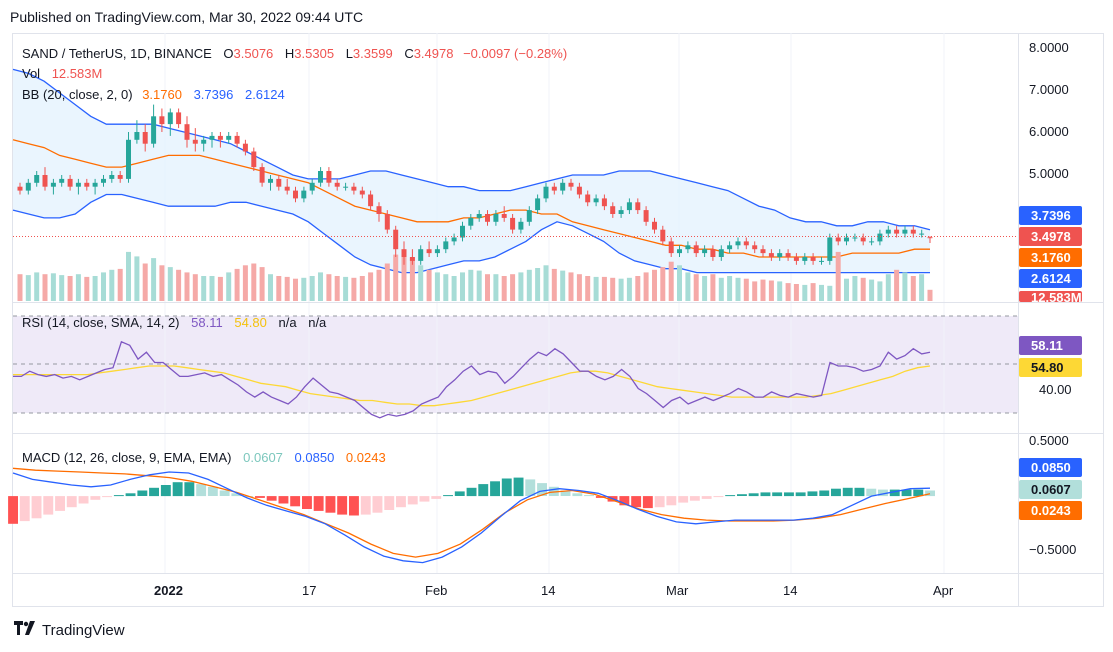 The image size is (1113, 652). Describe the element at coordinates (1050, 367) in the screenshot. I see `tag-rsi-ma: 54.80` at that location.